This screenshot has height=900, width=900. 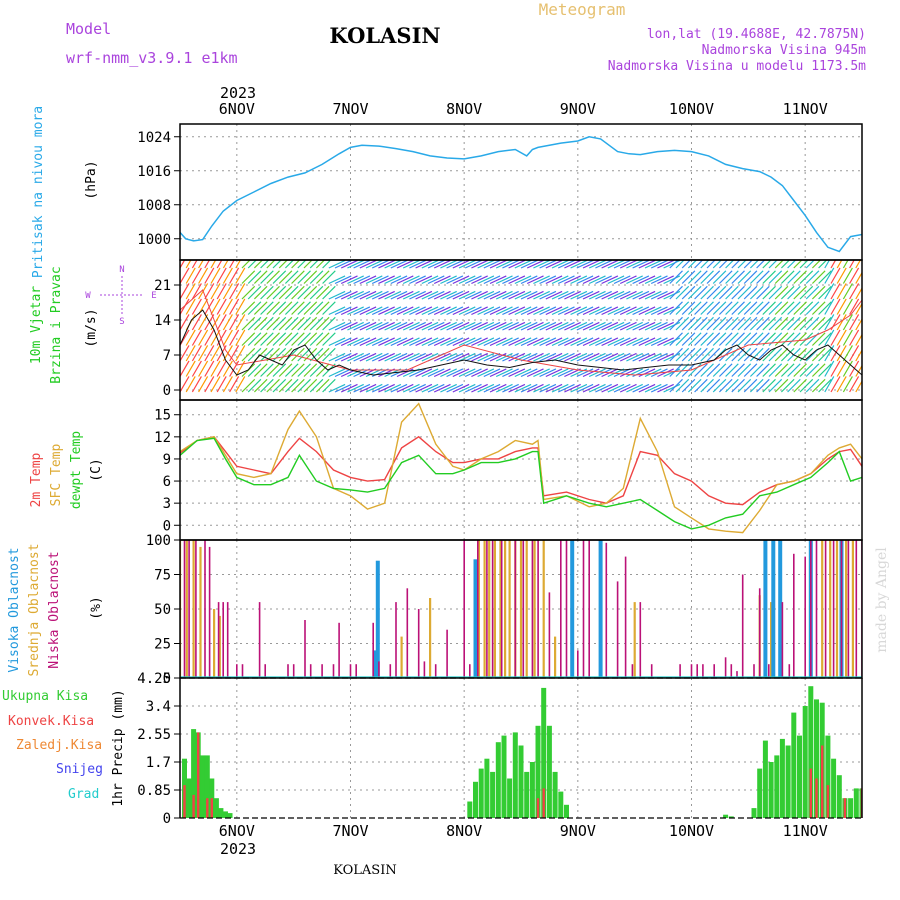 I want to click on t2m-line, so click(x=521, y=470).